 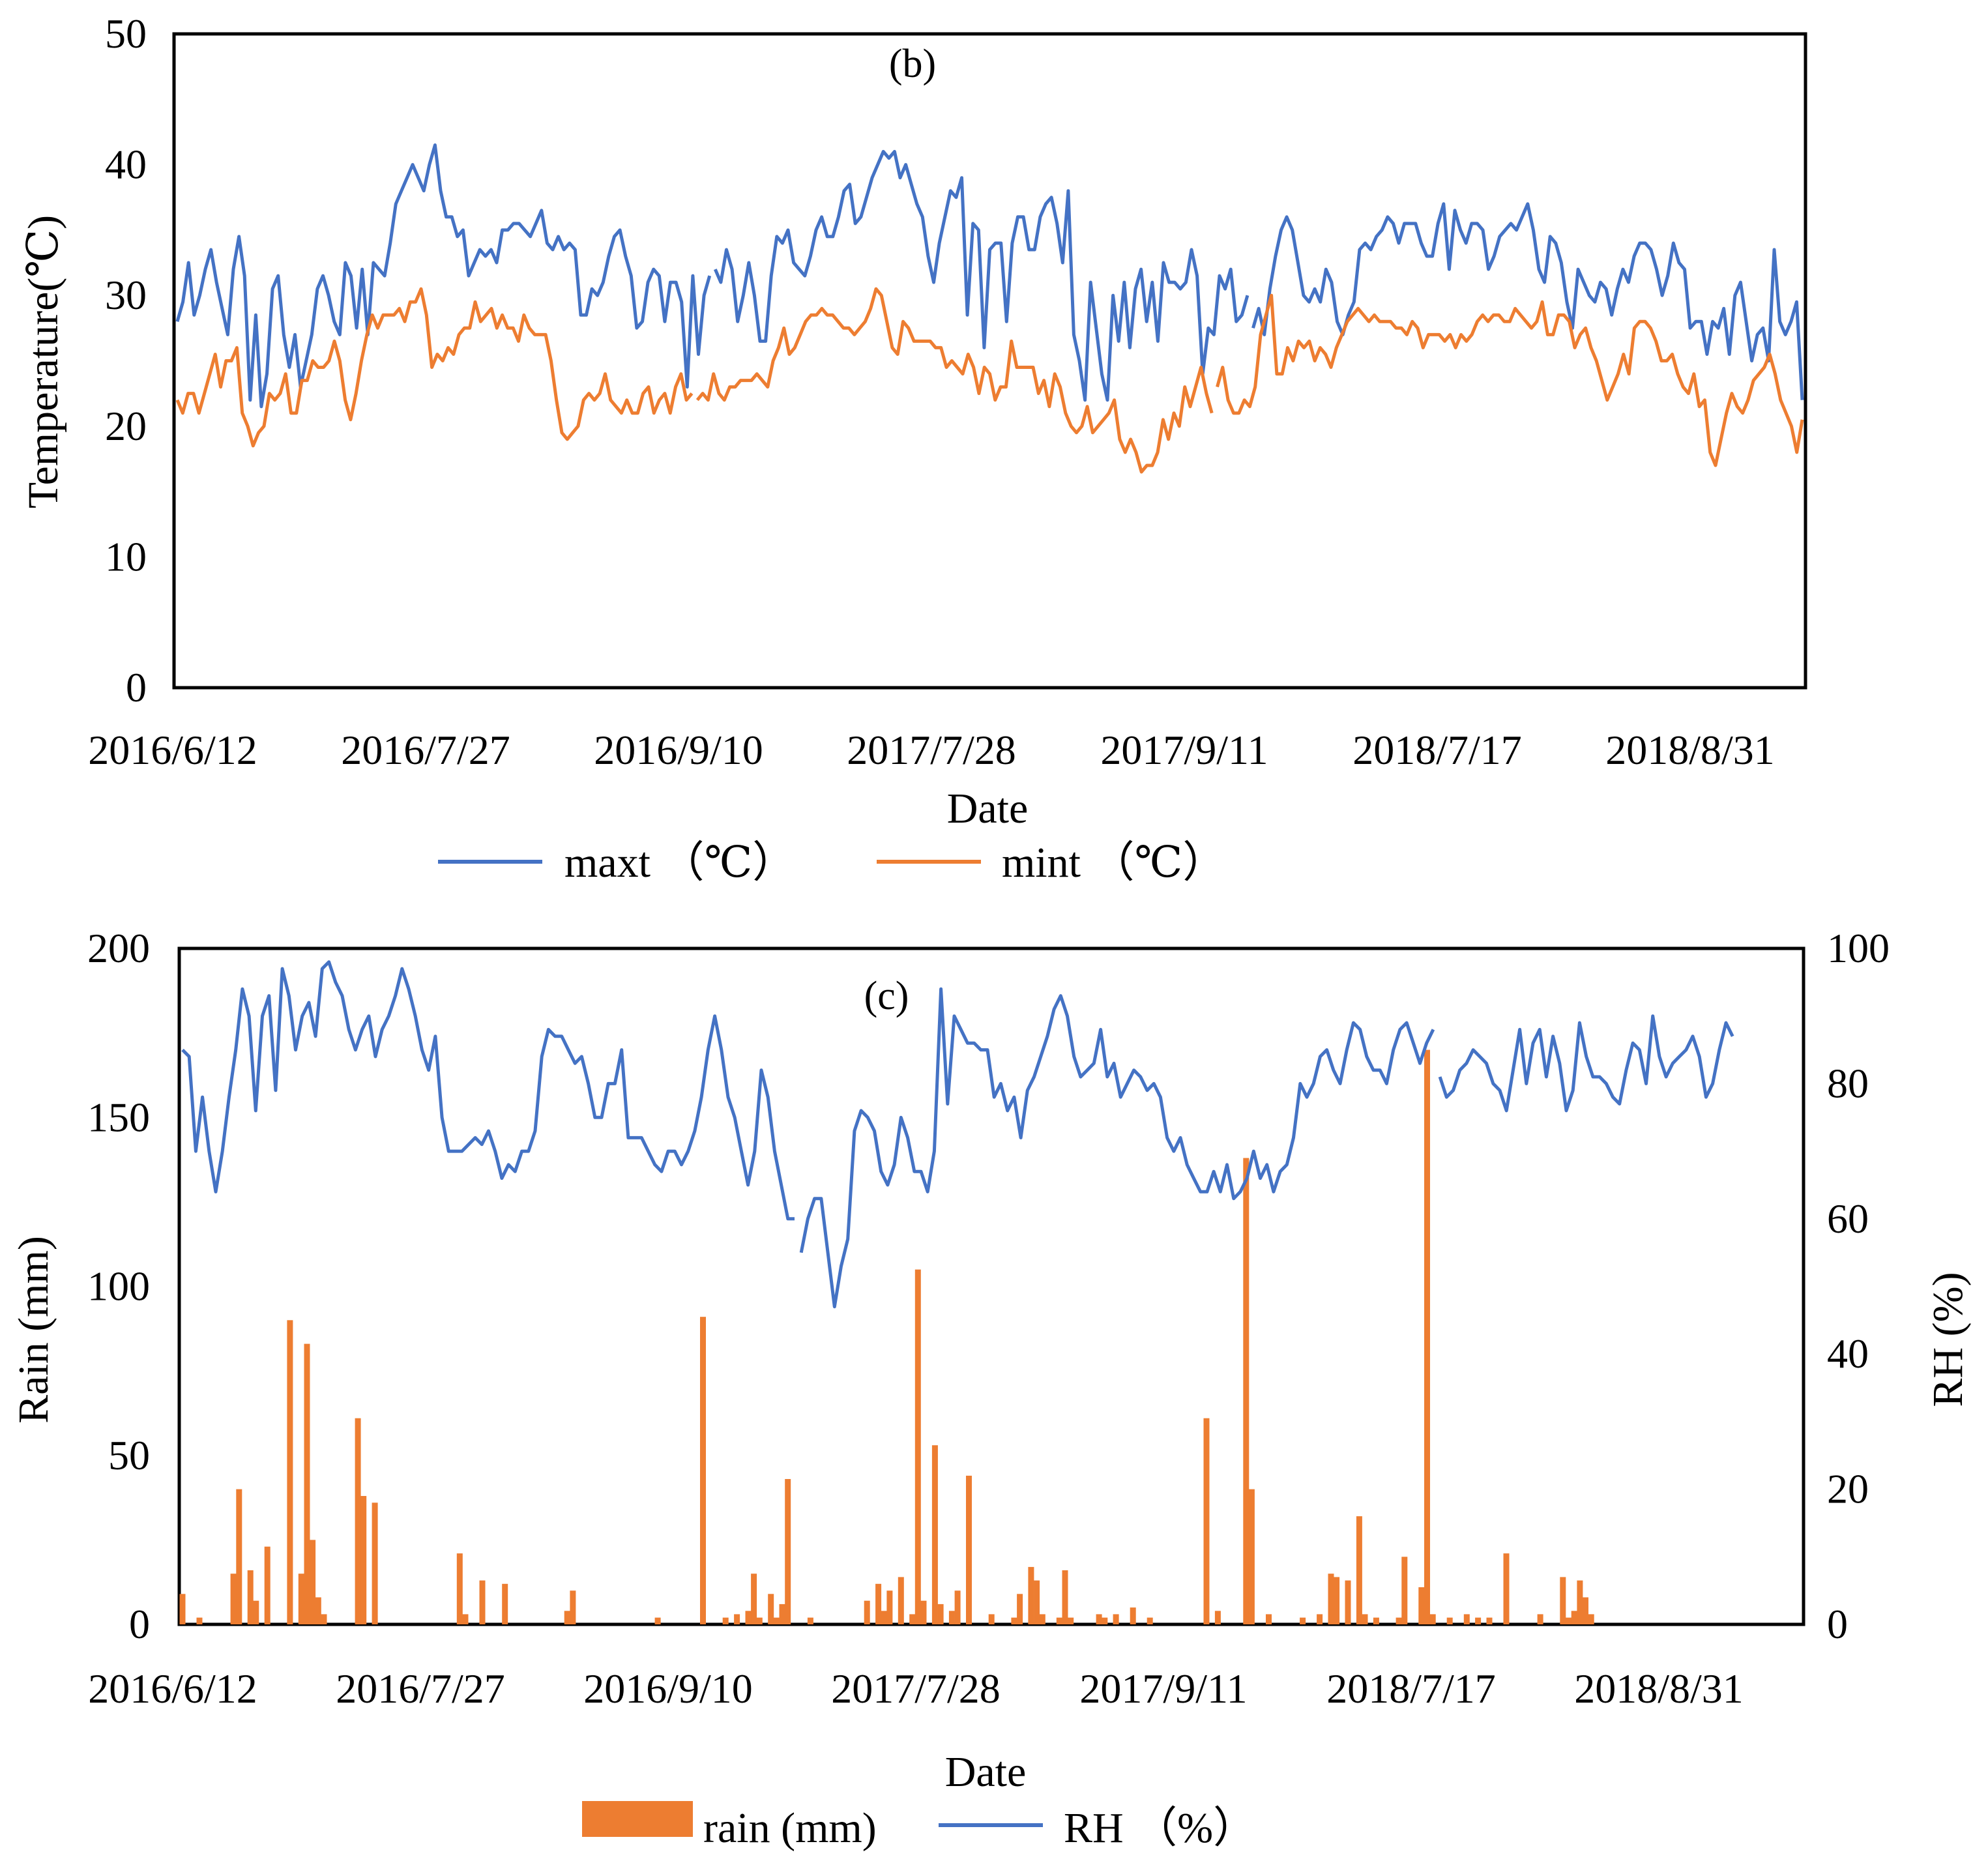 I want to click on rh-ytick-label: 20, so click(x=1848, y=1489).